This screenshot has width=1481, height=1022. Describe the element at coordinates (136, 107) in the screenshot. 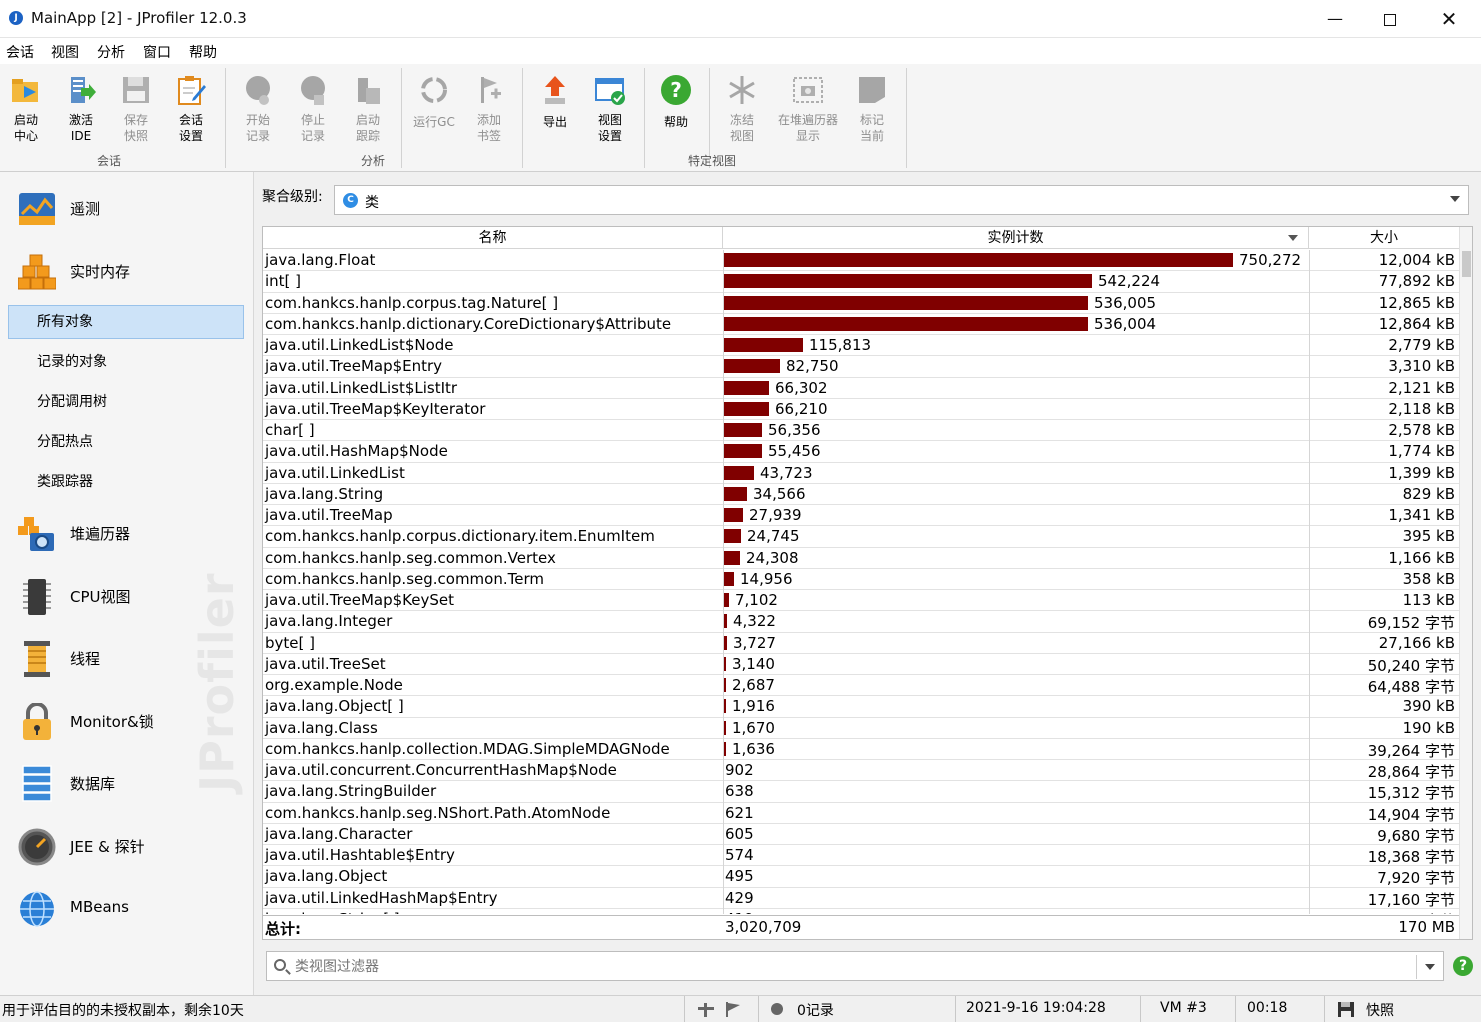

I see `save-snapshot-button: 保存 快照` at that location.